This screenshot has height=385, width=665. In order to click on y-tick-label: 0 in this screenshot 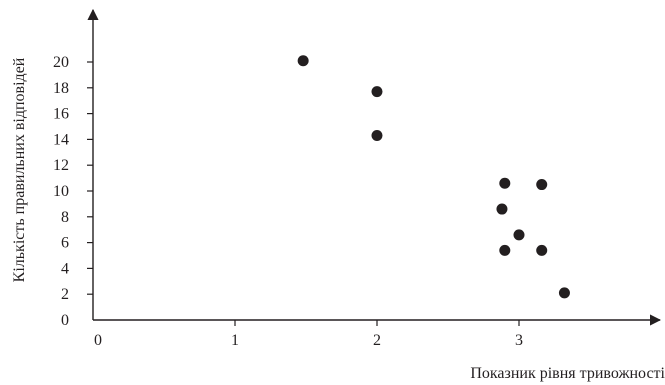, I will do `click(65, 320)`.